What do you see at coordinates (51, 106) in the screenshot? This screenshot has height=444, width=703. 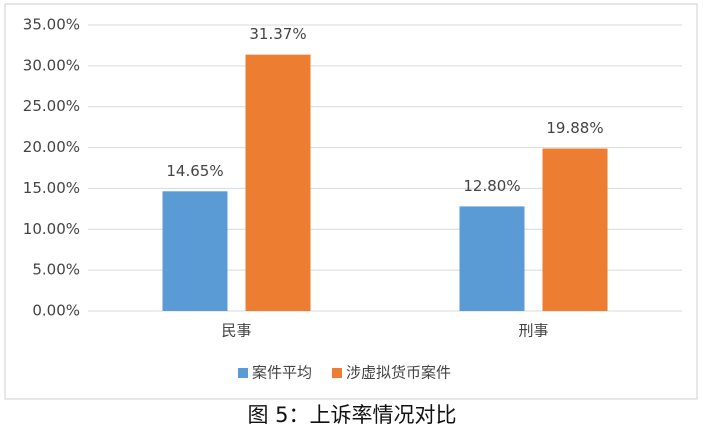 I see `y-tick-label: 25.00%` at bounding box center [51, 106].